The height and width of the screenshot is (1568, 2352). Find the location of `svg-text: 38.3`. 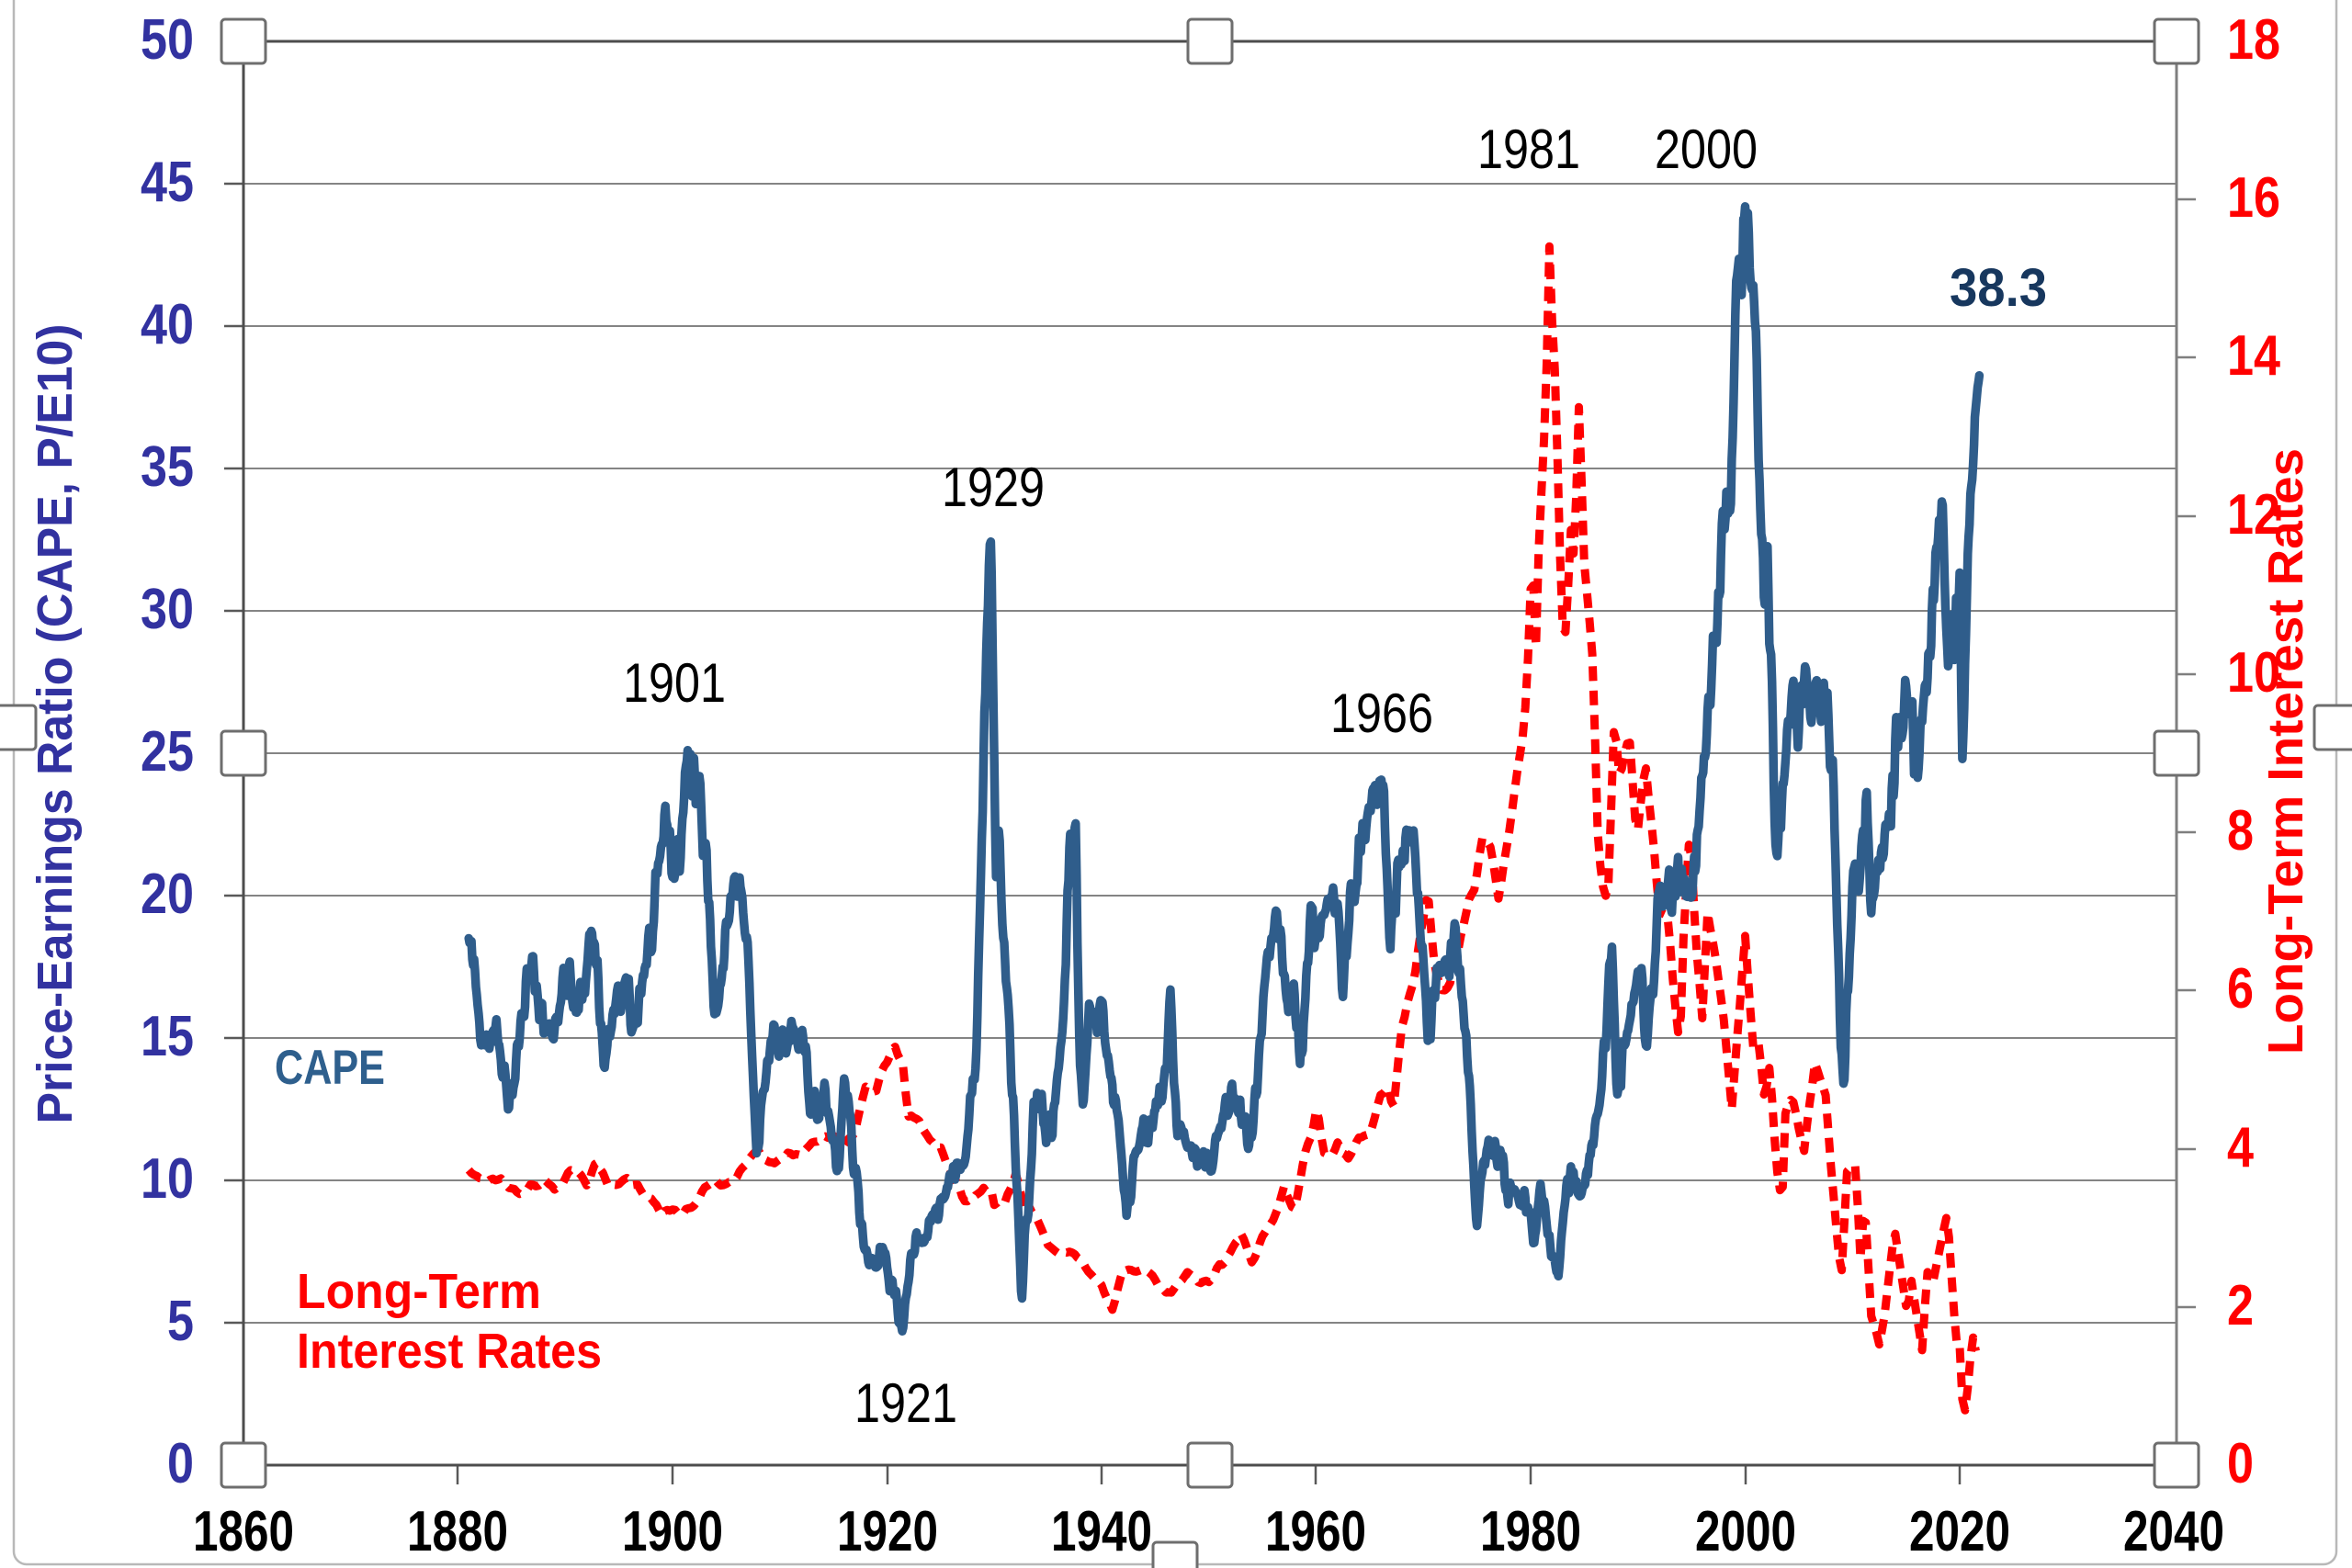

svg-text: 38.3 is located at coordinates (1998, 288).